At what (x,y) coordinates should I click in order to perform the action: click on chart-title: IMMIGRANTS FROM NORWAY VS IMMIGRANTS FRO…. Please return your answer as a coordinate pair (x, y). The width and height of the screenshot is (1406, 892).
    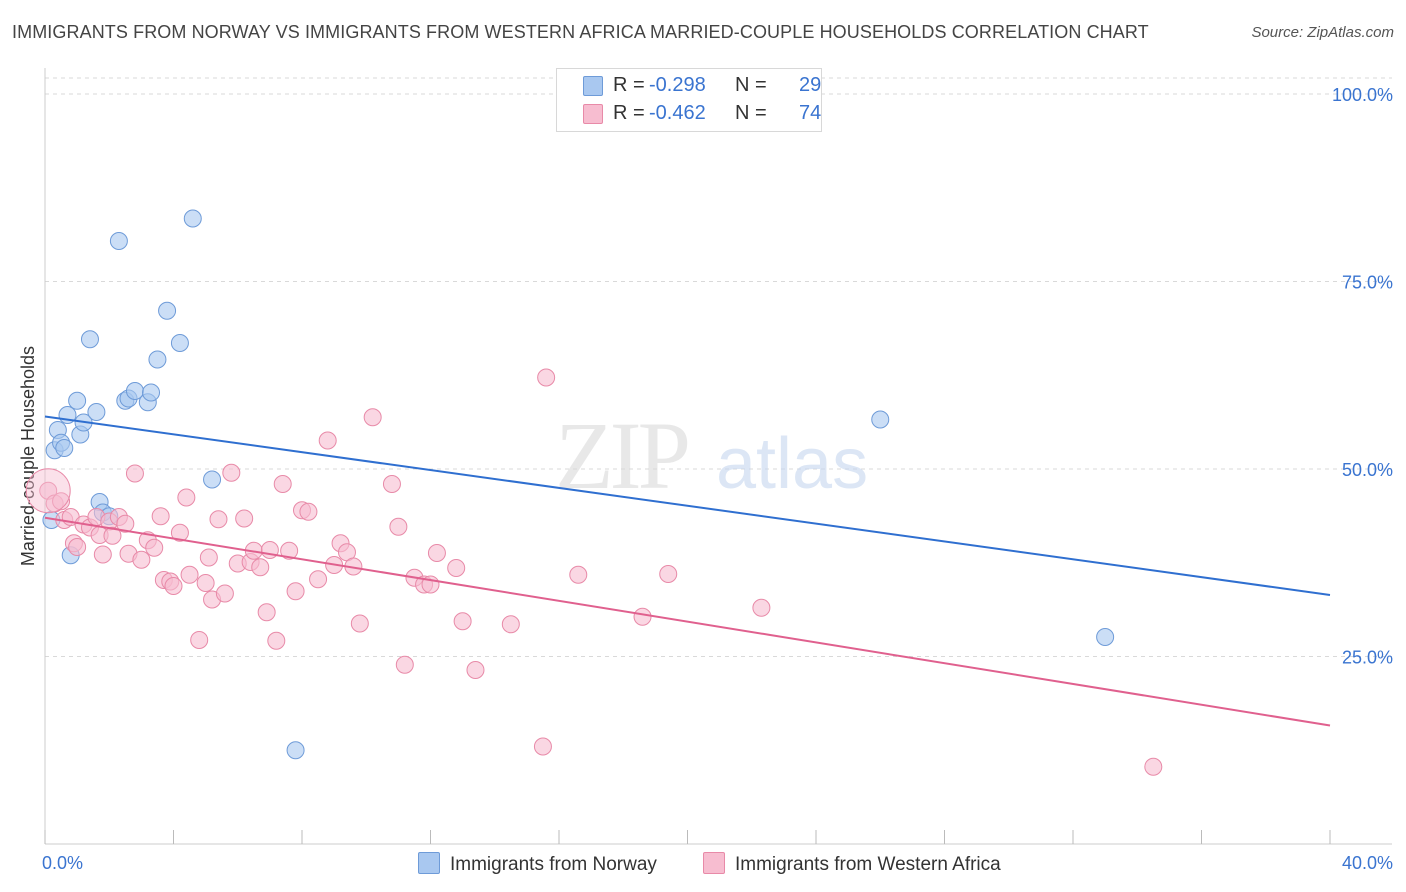
    Looking at the image, I should click on (580, 32).